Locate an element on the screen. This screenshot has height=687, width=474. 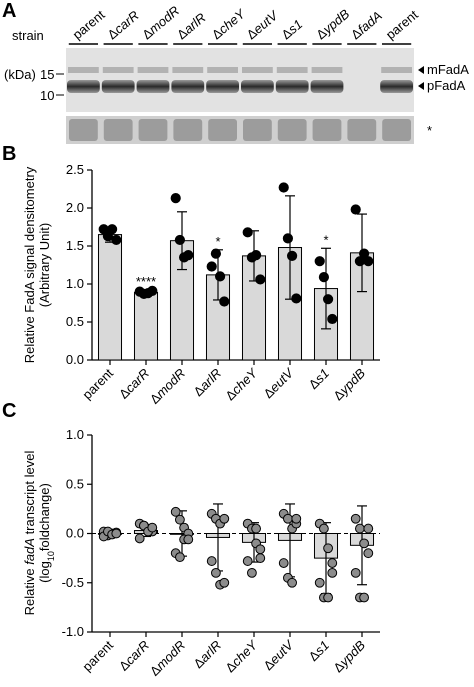
kda-label: (kDa) is located at coordinates (20, 74).